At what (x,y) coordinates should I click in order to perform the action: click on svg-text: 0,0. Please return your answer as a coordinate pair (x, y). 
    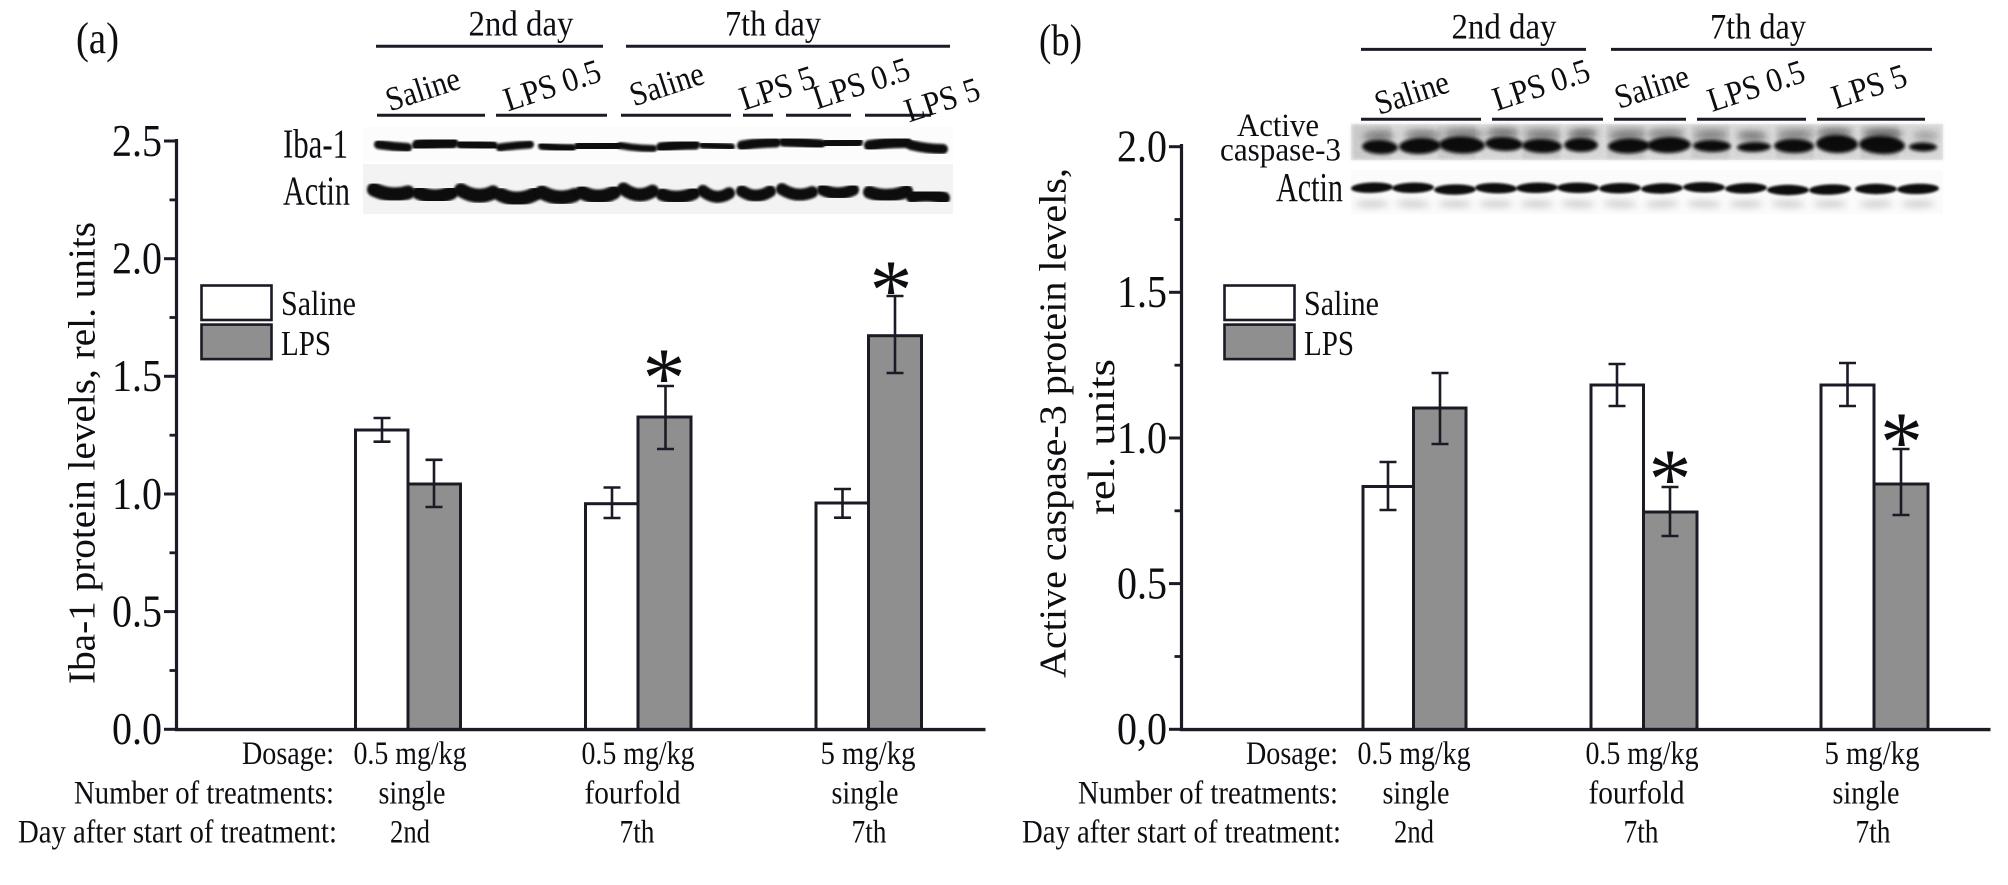
    Looking at the image, I should click on (1142, 729).